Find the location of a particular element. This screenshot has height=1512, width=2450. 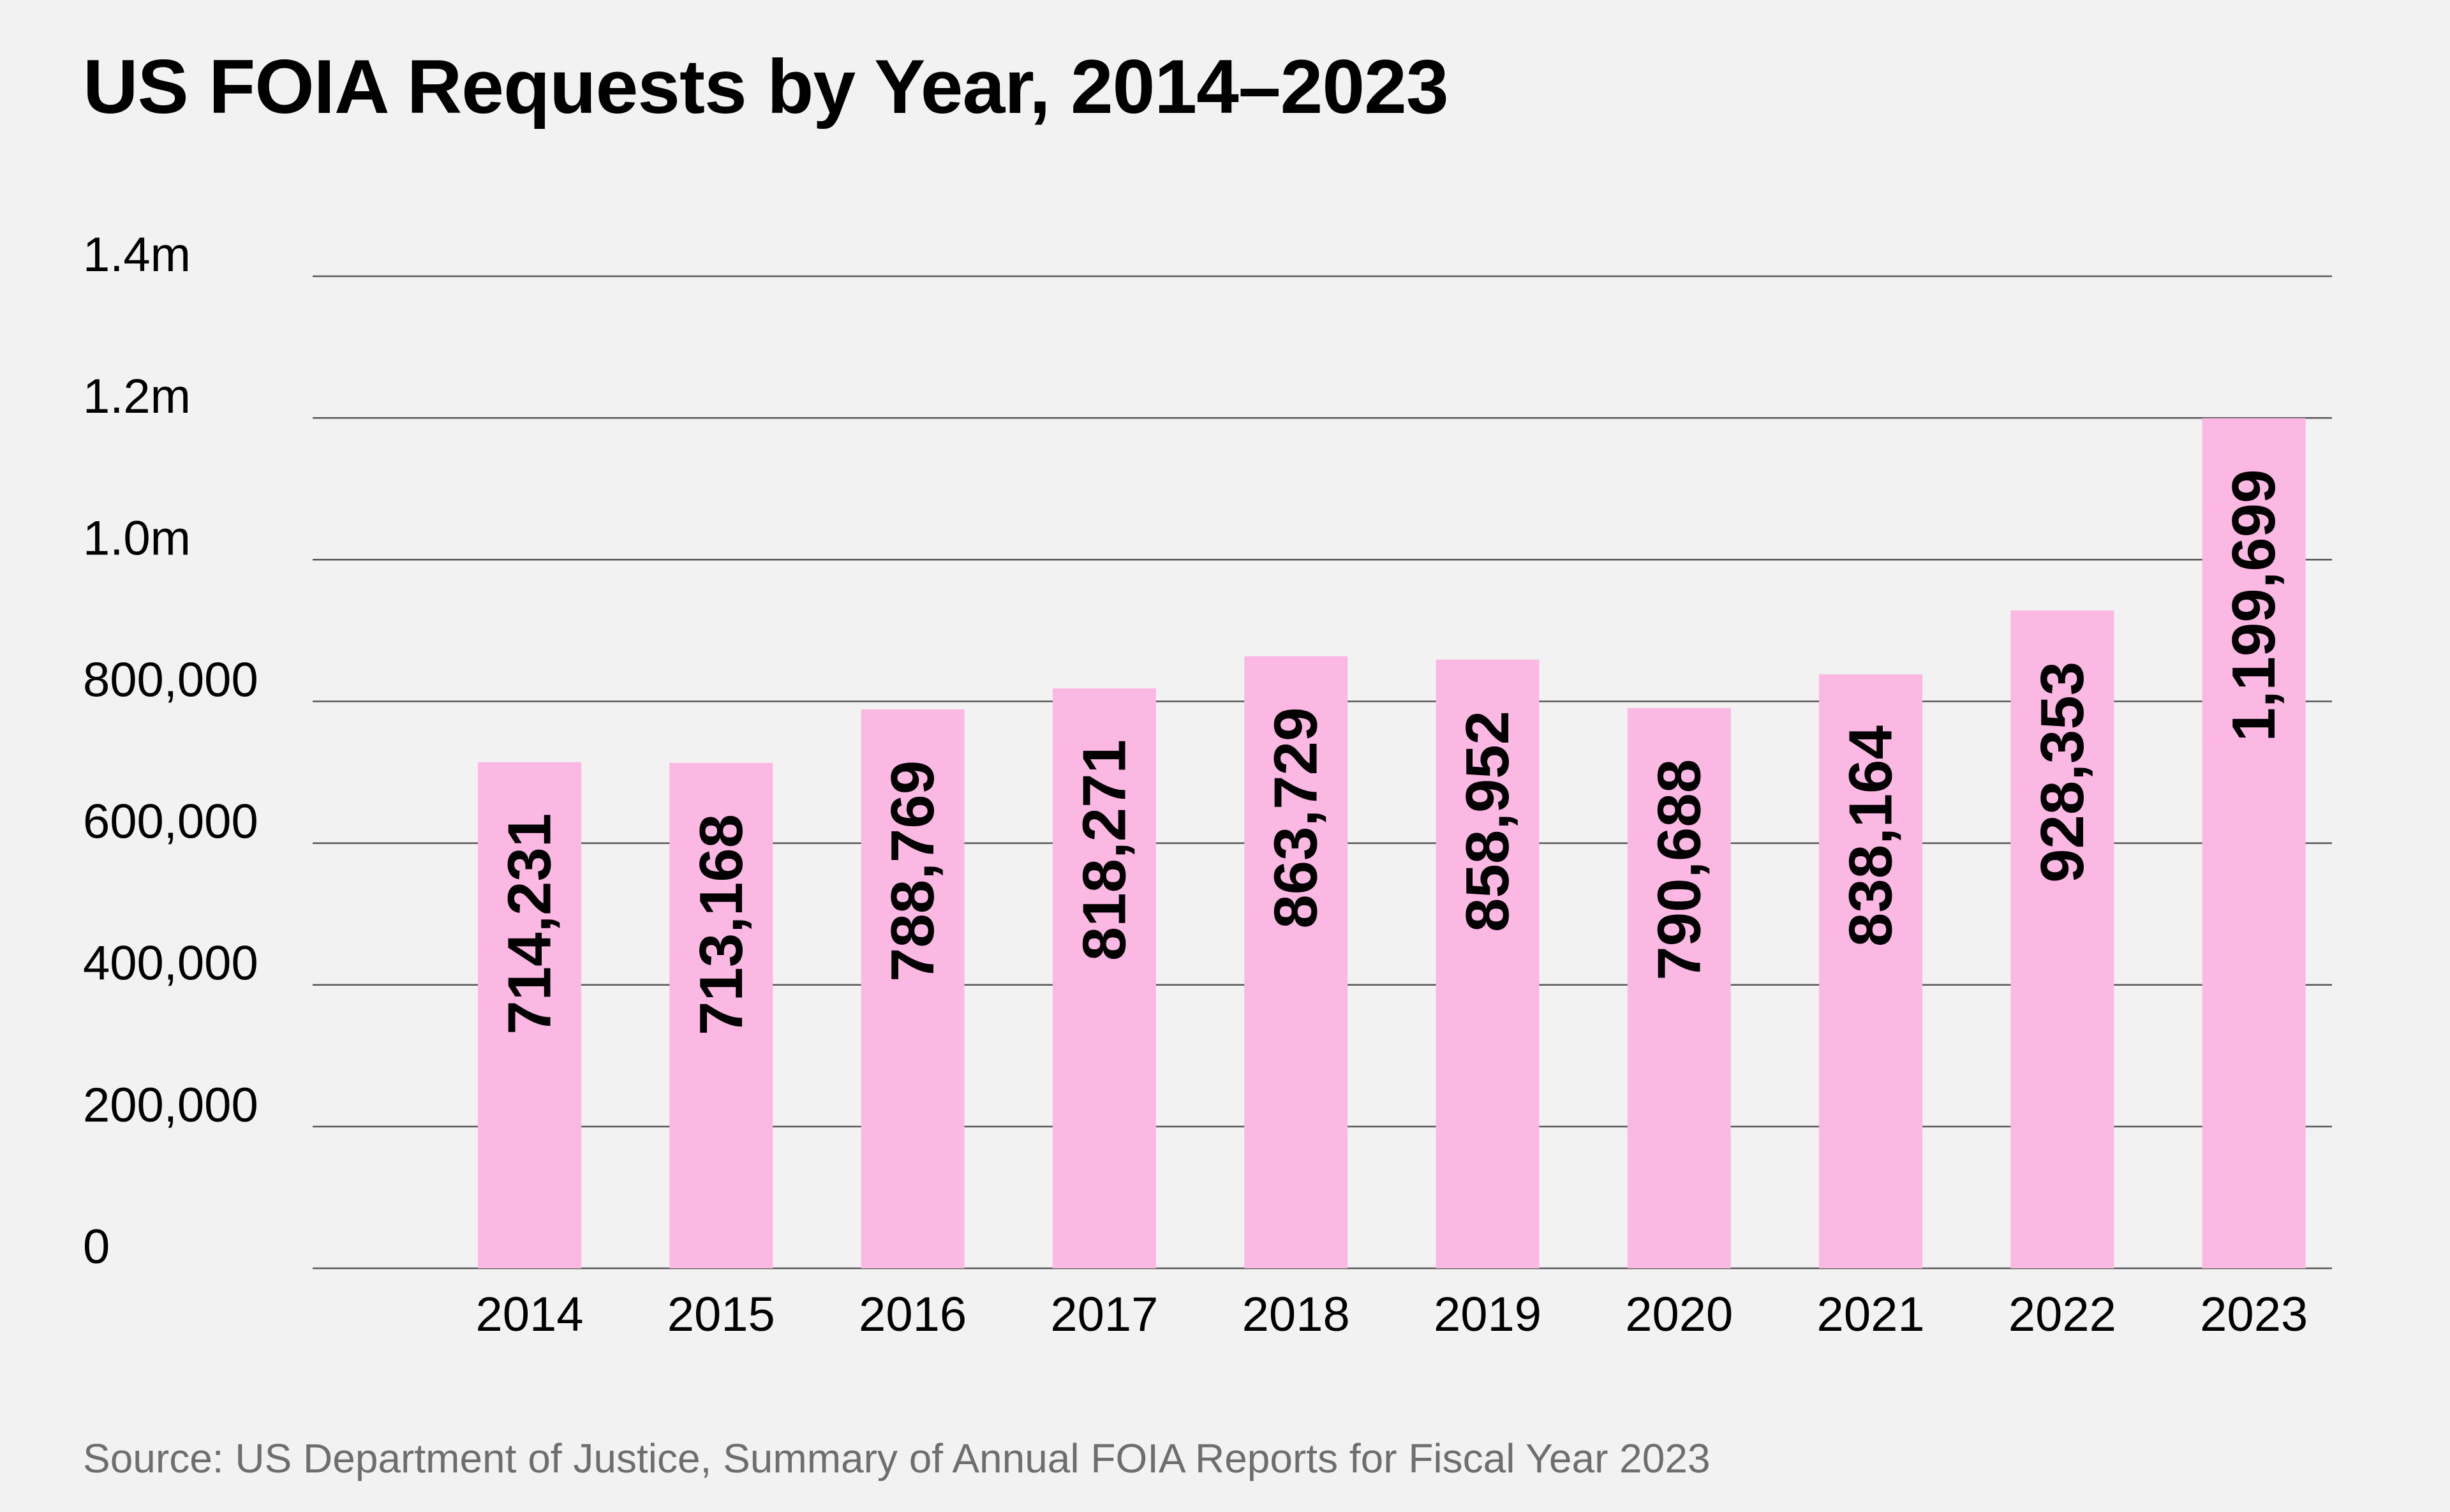

x-tick-label: 2017 is located at coordinates (1104, 1314).